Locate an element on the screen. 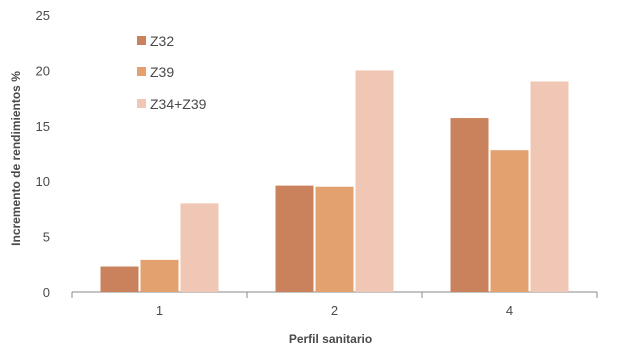  legend: Z32 Z39 Z34+Z39 is located at coordinates (172, 72).